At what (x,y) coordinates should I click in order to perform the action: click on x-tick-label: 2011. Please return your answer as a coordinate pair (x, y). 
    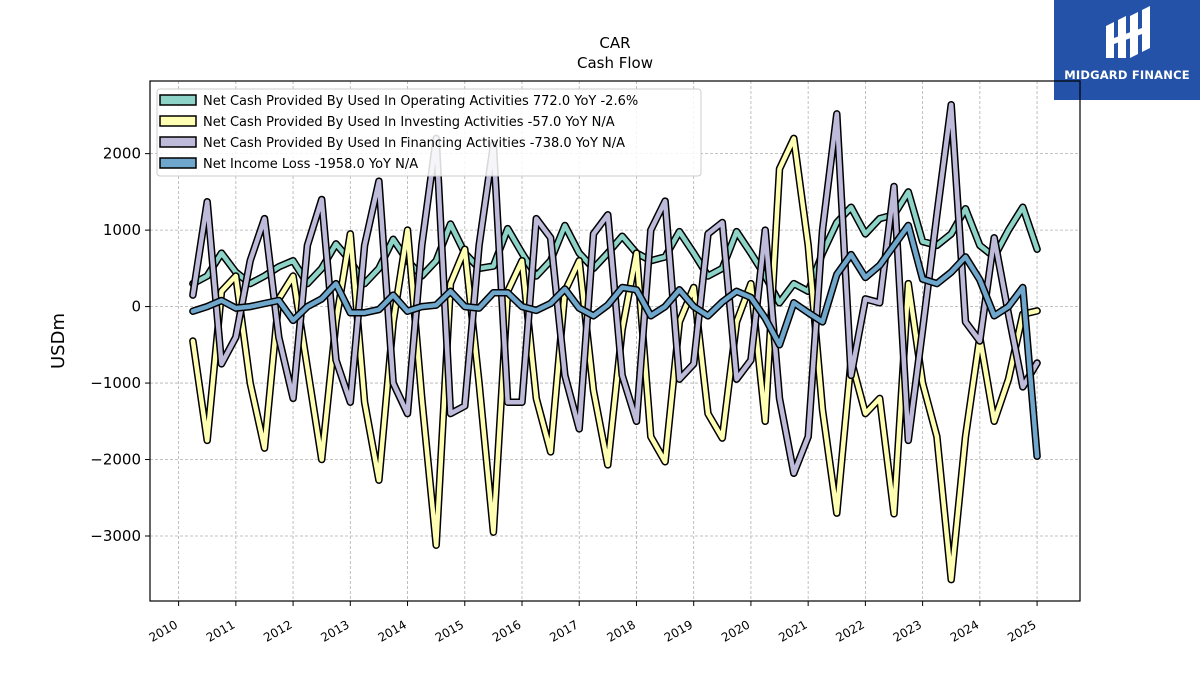
    Looking at the image, I should click on (220, 630).